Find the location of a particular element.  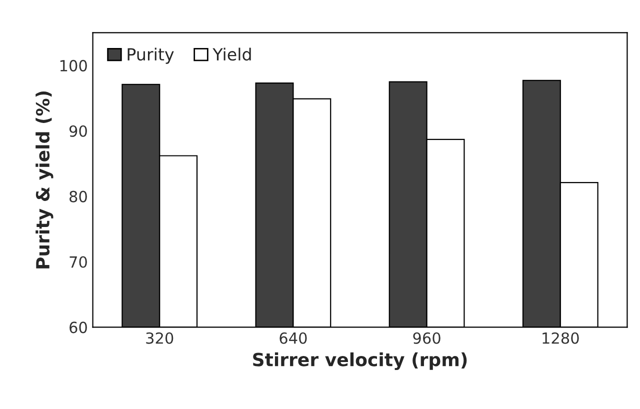

x-tick-label: 320 is located at coordinates (160, 338).